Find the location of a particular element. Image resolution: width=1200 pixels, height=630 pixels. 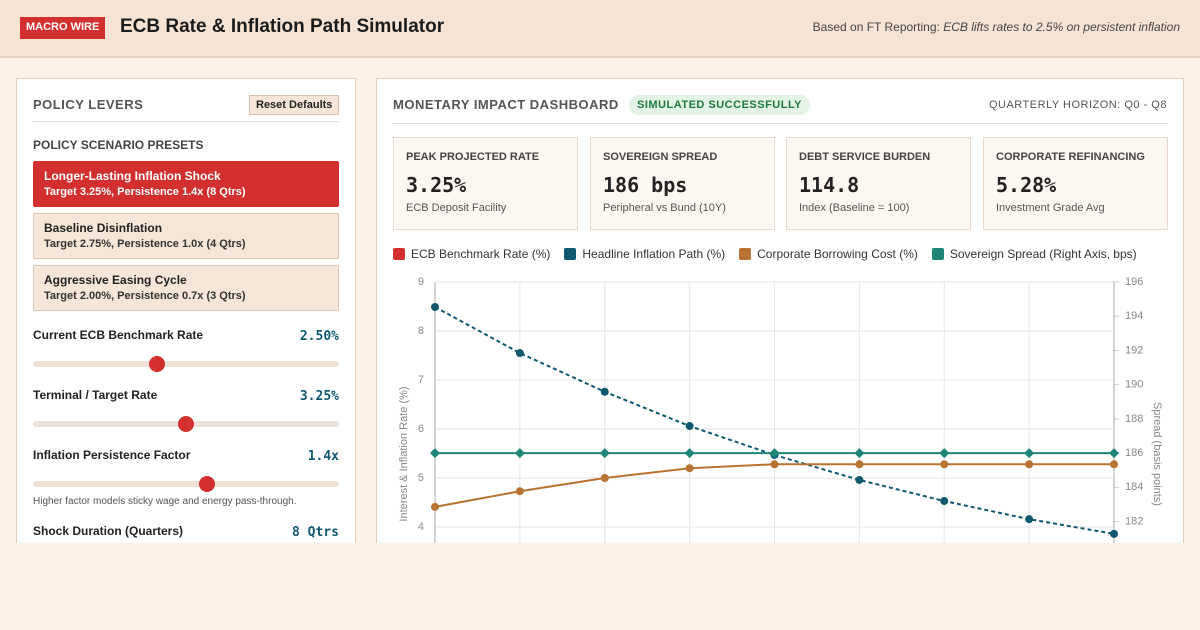

y-tick-label: 5 is located at coordinates (421, 478).